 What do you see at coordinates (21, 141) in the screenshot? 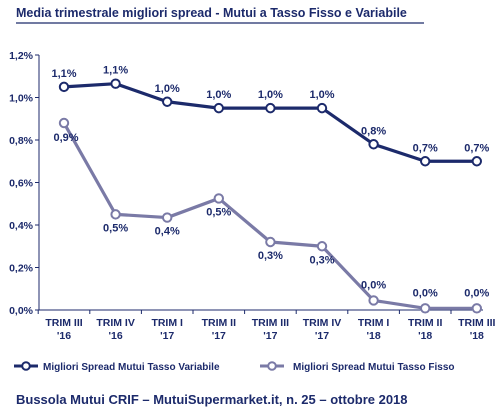
I see `y-tick-label: 0,8%` at bounding box center [21, 141].